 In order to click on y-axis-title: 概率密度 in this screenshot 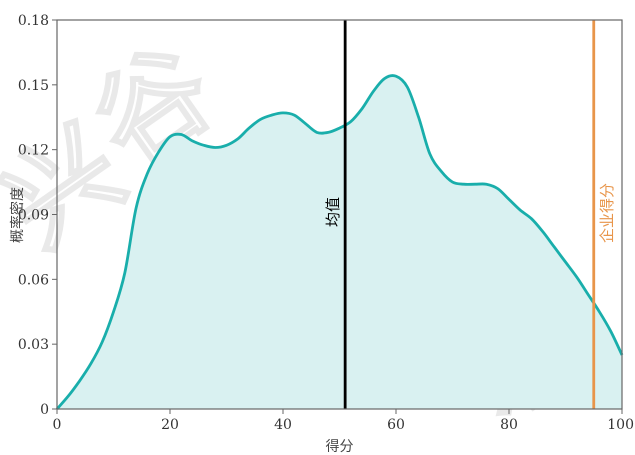, I will do `click(17, 215)`.